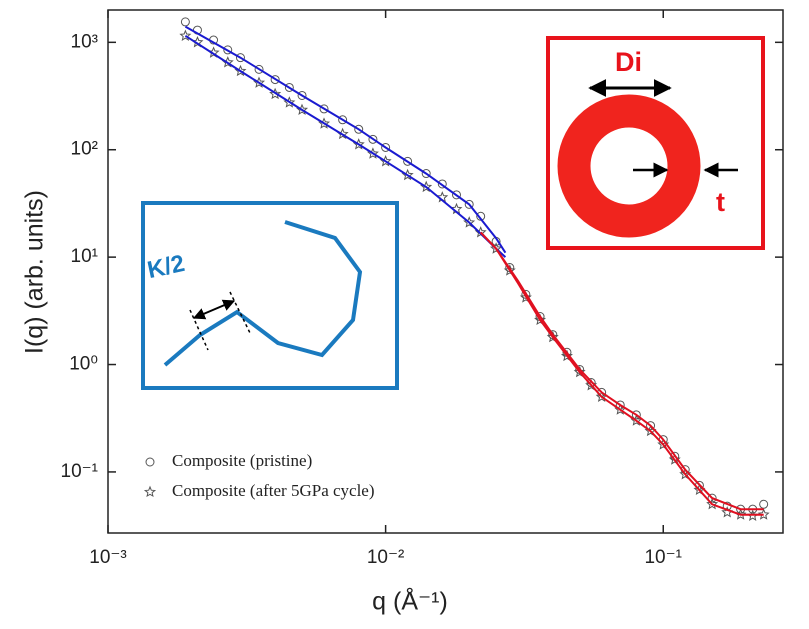 This screenshot has height=629, width=809. What do you see at coordinates (108, 557) in the screenshot?
I see `x-tick-label: 10⁻³` at bounding box center [108, 557].